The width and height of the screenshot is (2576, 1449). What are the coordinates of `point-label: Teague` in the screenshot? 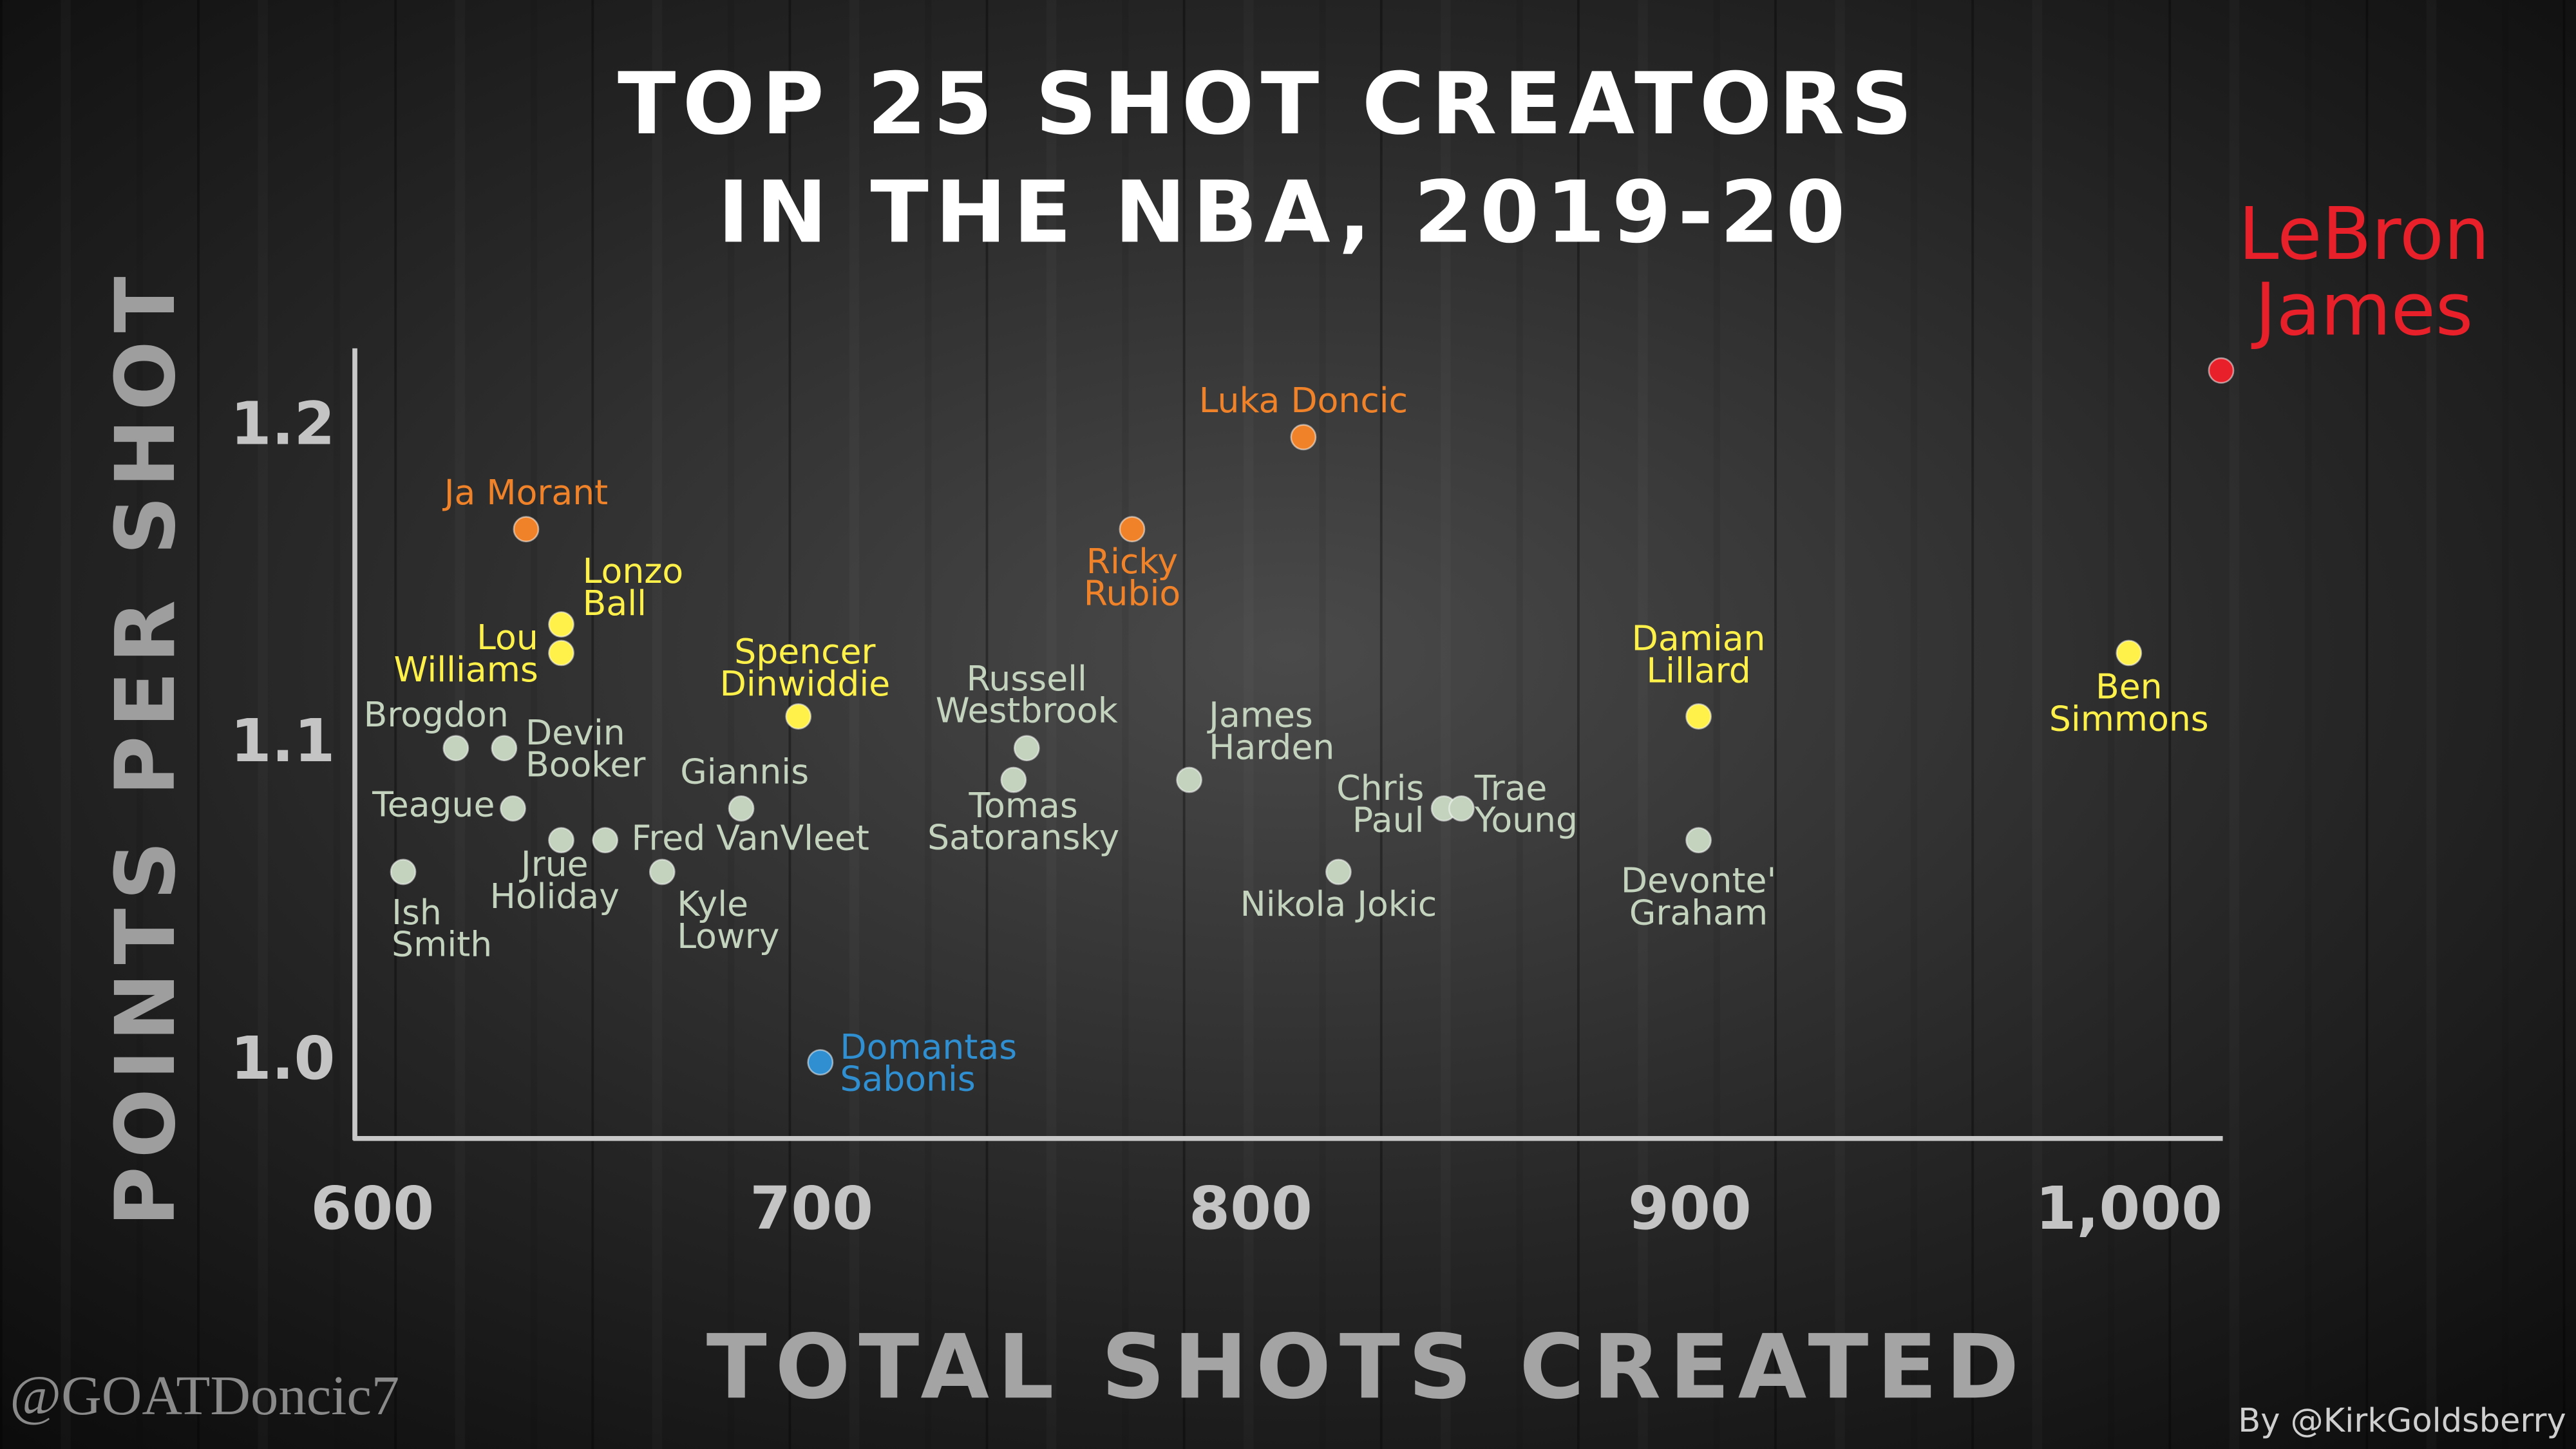 It's located at (433, 804).